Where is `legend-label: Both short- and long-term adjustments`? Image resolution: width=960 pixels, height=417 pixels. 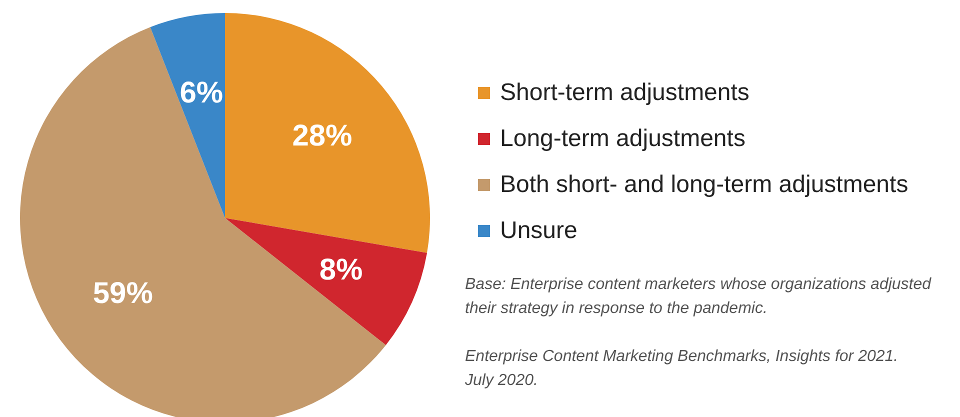
legend-label: Both short- and long-term adjustments is located at coordinates (704, 185).